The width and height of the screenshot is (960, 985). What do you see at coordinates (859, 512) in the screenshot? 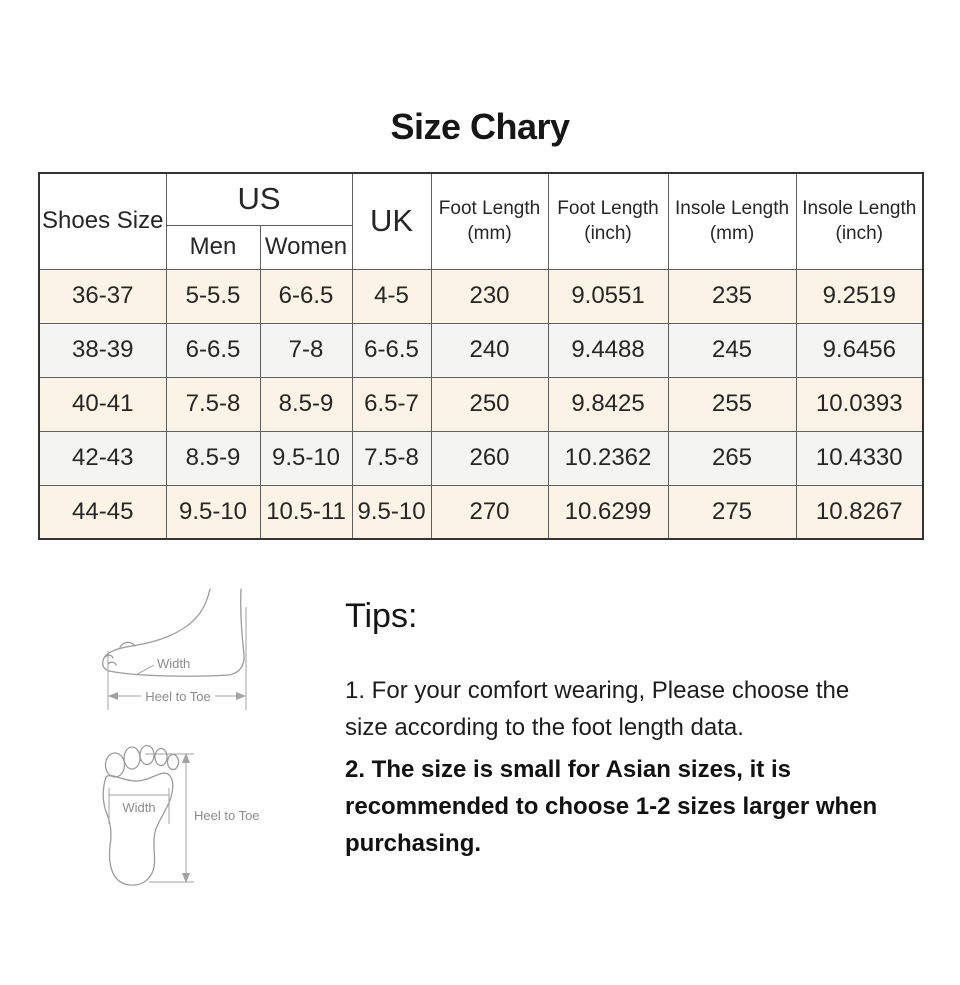
I see `table-cell: 10.8267` at bounding box center [859, 512].